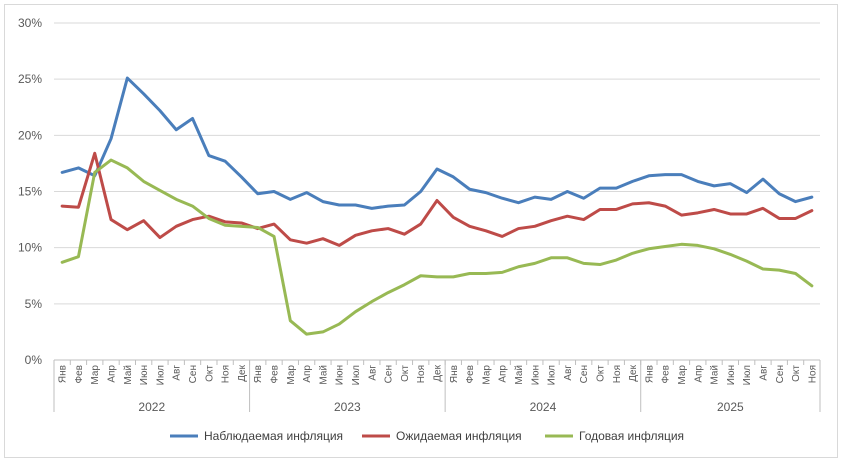 This screenshot has height=463, width=843. Describe the element at coordinates (730, 407) in the screenshot. I see `year-label: 2025` at that location.